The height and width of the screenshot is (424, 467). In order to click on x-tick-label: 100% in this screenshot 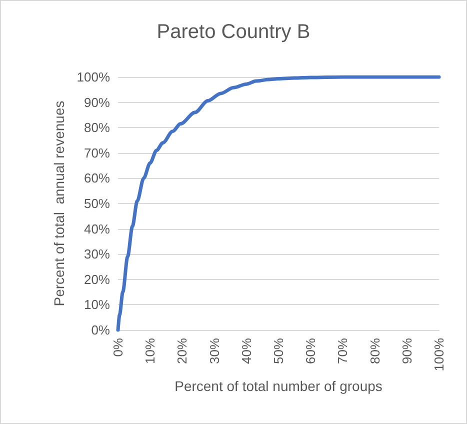, I will do `click(439, 355)`.